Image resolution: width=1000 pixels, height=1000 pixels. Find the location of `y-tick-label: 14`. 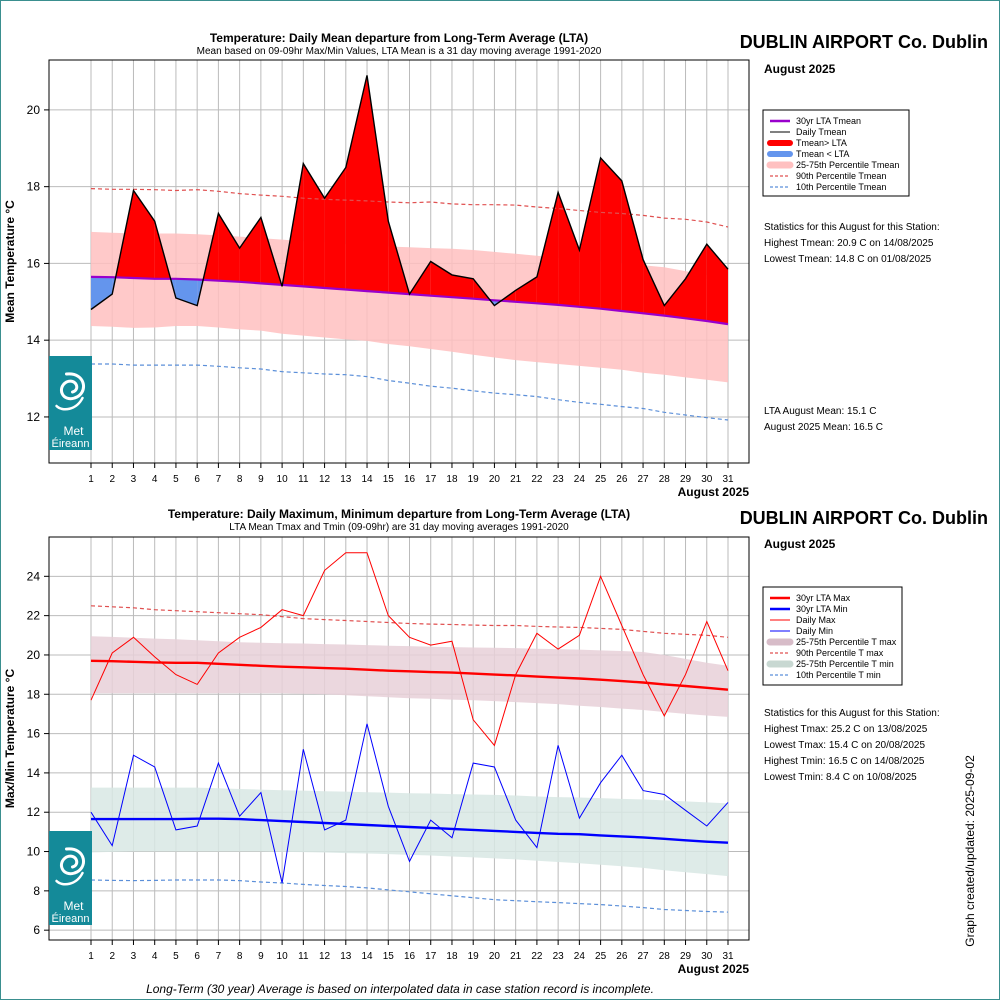

y-tick-label: 14 is located at coordinates (34, 340).